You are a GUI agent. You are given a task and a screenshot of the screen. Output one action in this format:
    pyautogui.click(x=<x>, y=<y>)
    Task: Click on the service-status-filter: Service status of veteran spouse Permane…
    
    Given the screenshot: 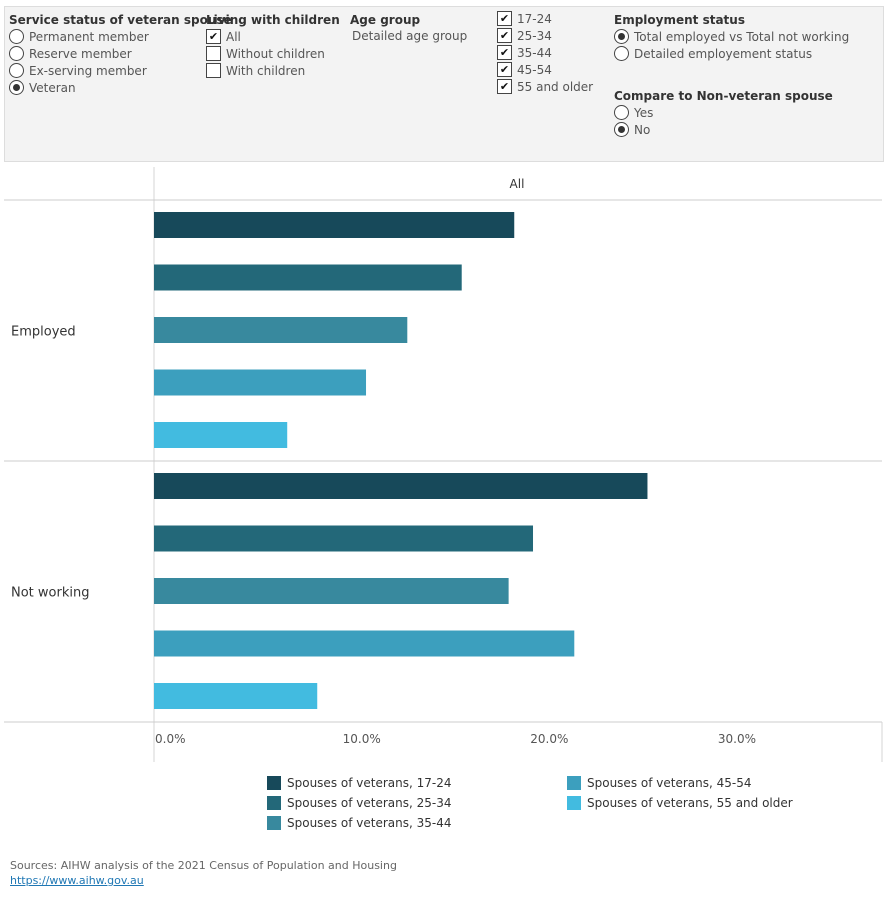 What is the action you would take?
    pyautogui.click(x=120, y=55)
    